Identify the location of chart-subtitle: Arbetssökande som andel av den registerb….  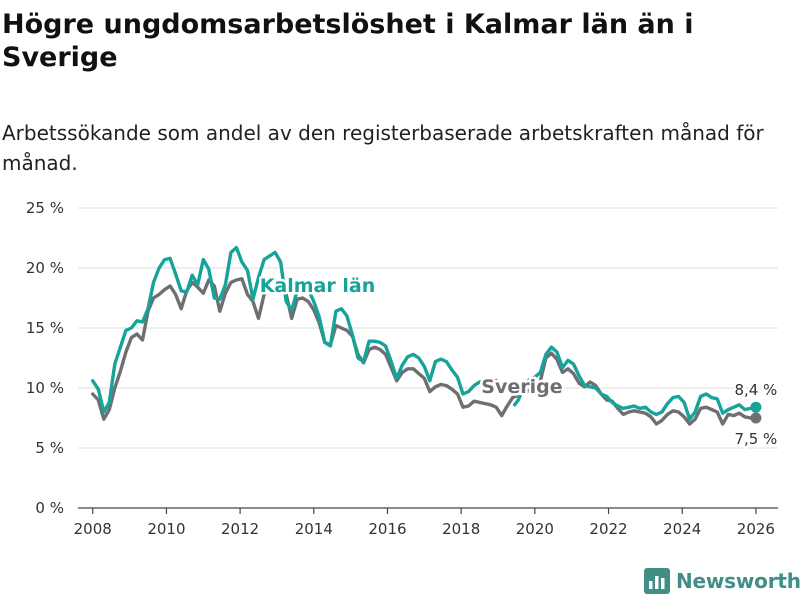
(383, 148).